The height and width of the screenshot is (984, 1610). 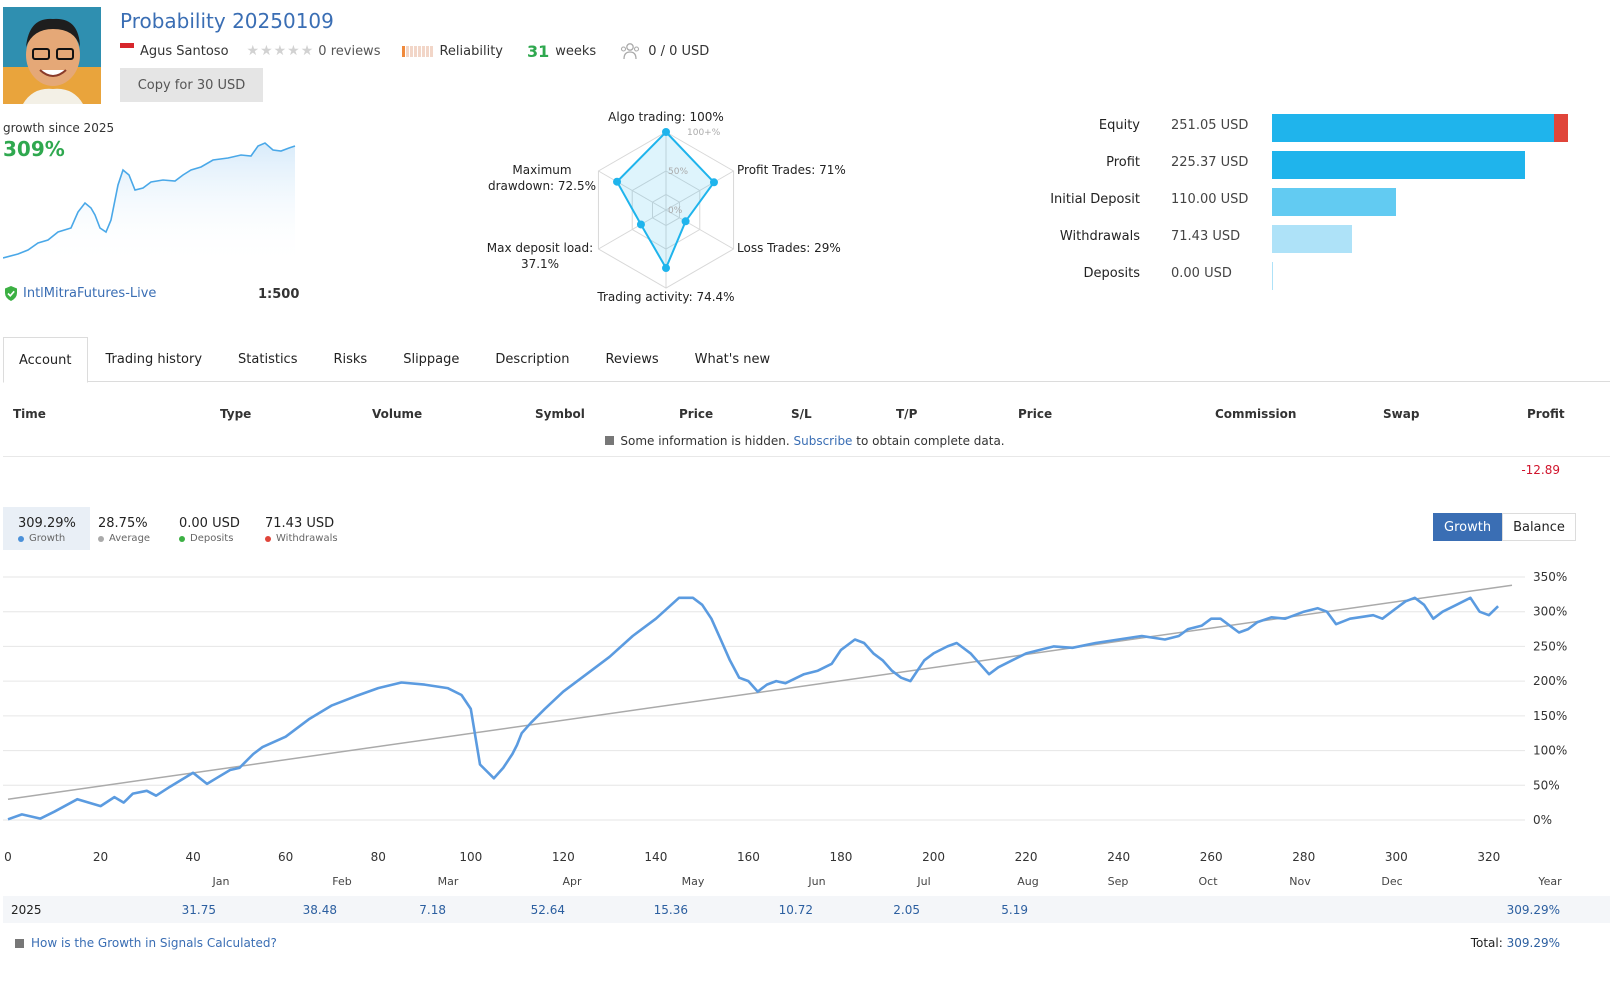 I want to click on col-swap: Swap, so click(x=1401, y=414).